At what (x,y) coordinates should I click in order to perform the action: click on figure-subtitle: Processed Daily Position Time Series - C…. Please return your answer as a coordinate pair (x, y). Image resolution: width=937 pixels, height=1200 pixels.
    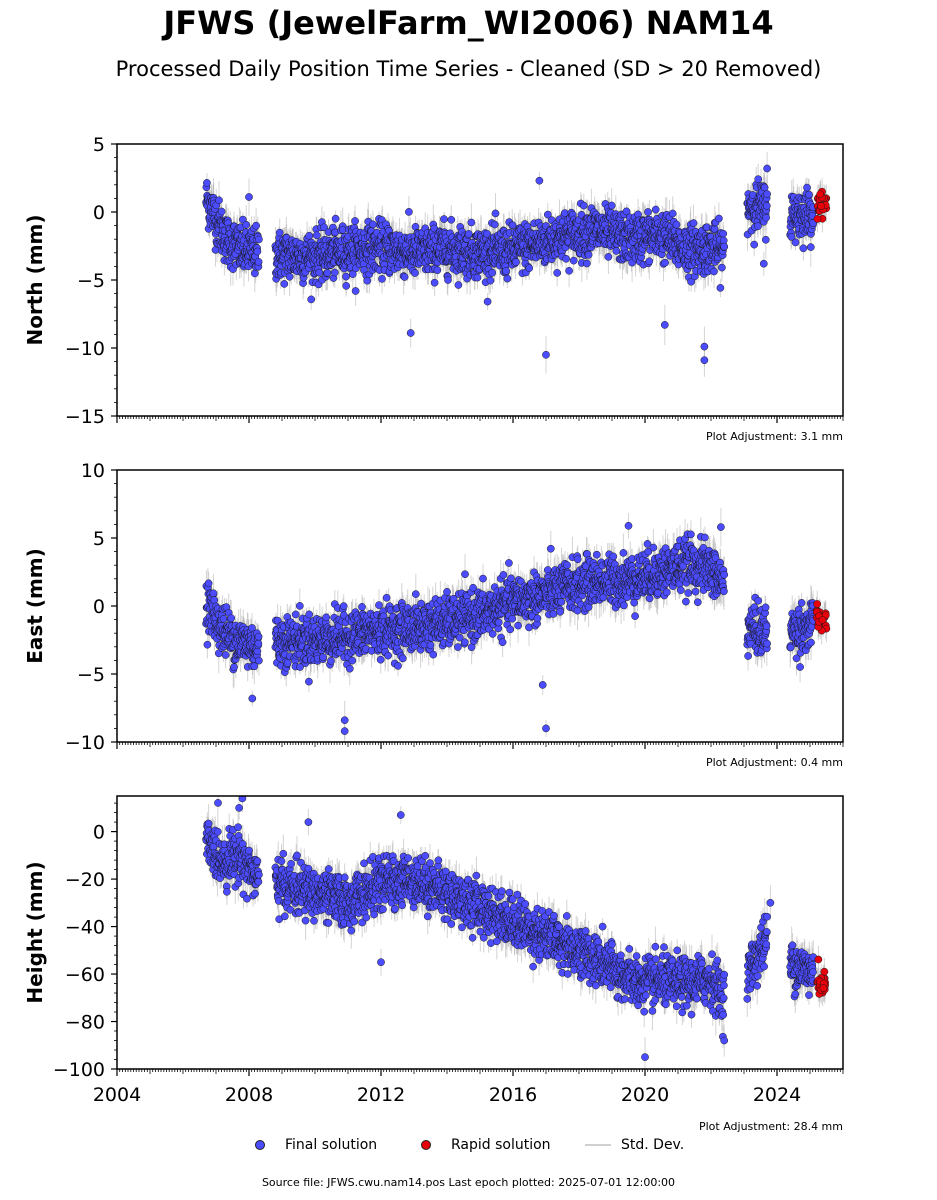
    Looking at the image, I should click on (468, 69).